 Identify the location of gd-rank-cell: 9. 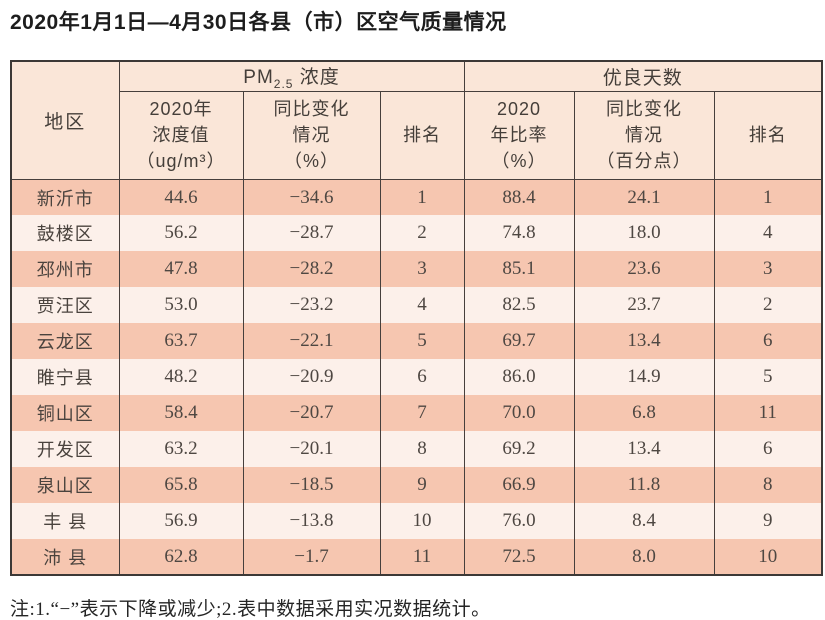
(768, 521).